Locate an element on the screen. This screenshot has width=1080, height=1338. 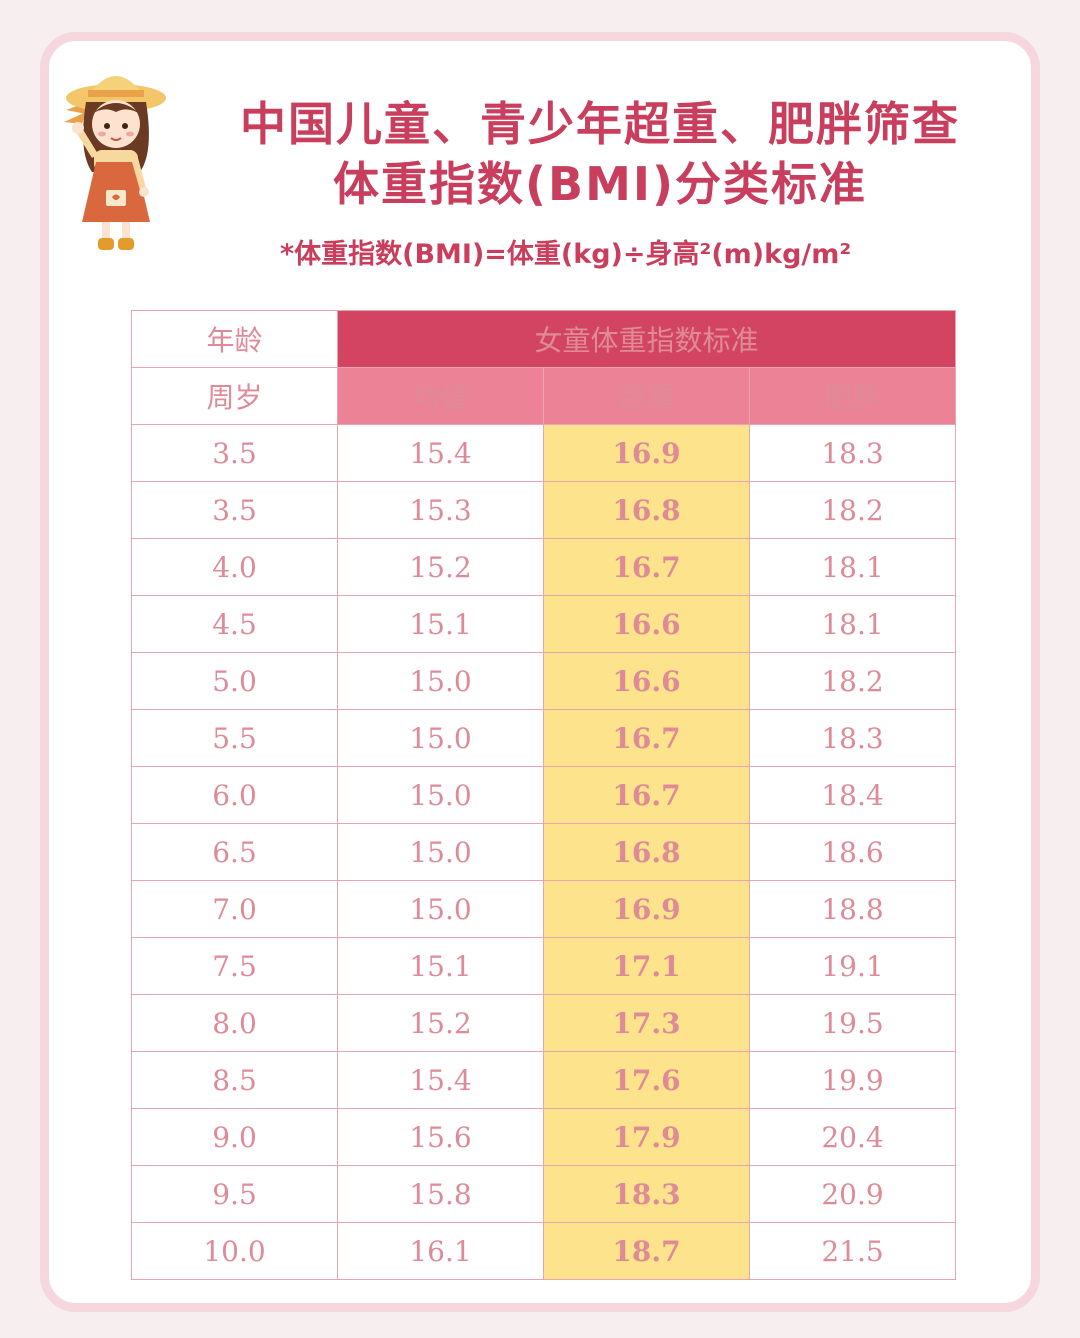
obese-cell: 20.9 is located at coordinates (852, 1194).